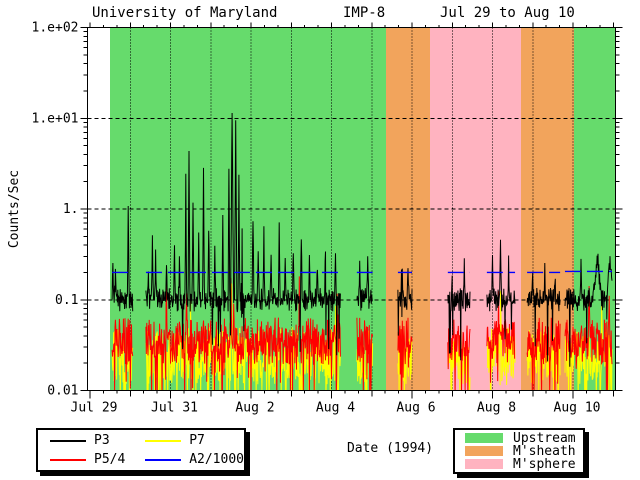  Describe the element at coordinates (544, 438) in the screenshot. I see `legend-label: Upstream` at that location.